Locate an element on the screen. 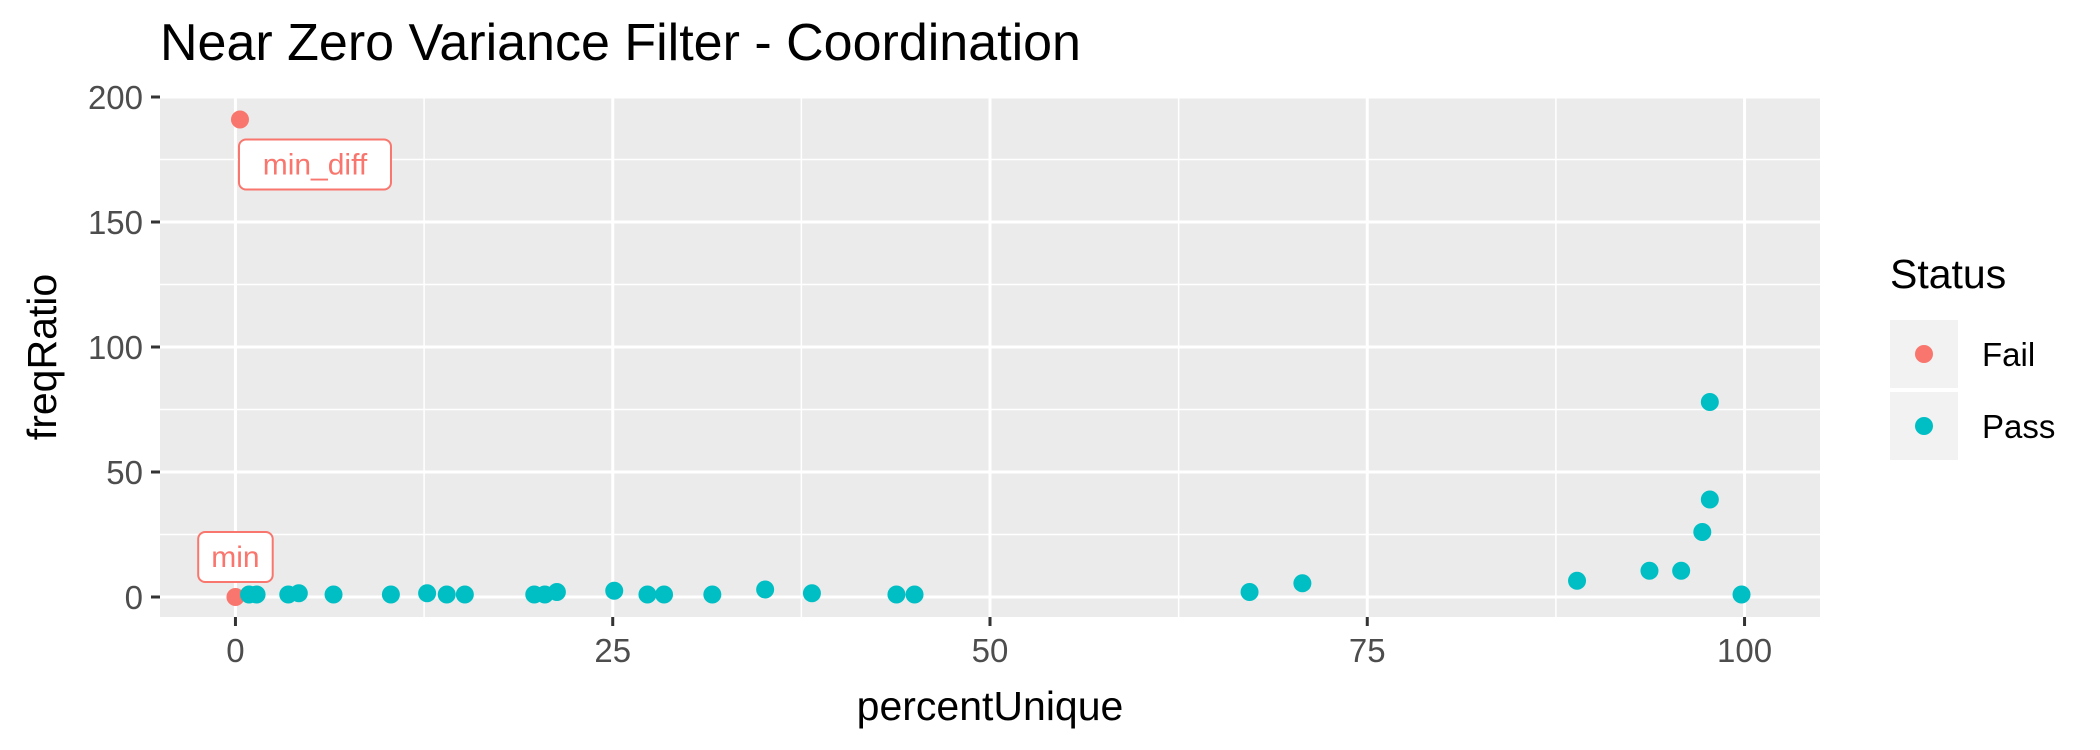 The image size is (2100, 750). x-tick-label: 75 is located at coordinates (1367, 650).